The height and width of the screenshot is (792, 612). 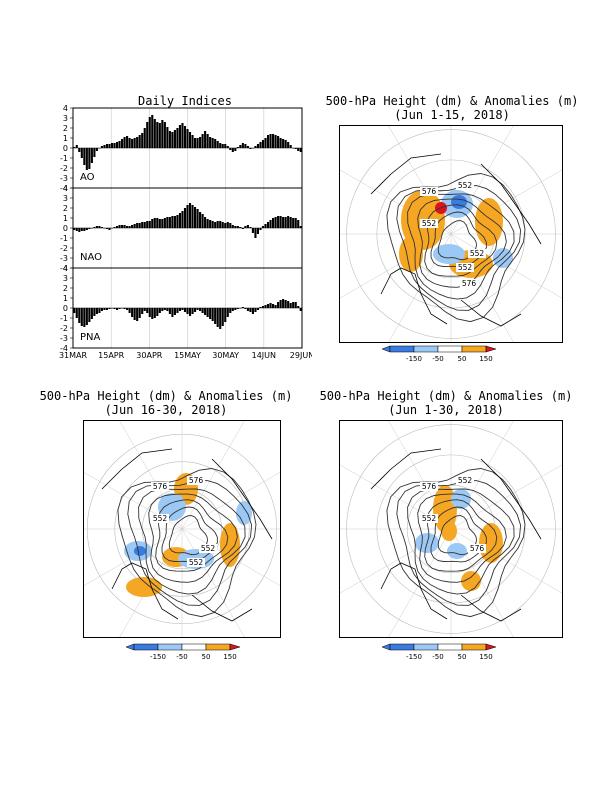 What do you see at coordinates (166, 396) in the screenshot?
I see `map2-title: 500-hPa Height (dm) & Anomalies (m)` at bounding box center [166, 396].